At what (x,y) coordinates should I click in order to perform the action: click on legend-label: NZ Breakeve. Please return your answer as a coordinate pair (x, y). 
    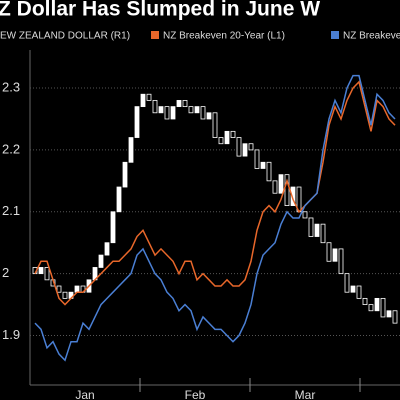
    Looking at the image, I should click on (371, 36).